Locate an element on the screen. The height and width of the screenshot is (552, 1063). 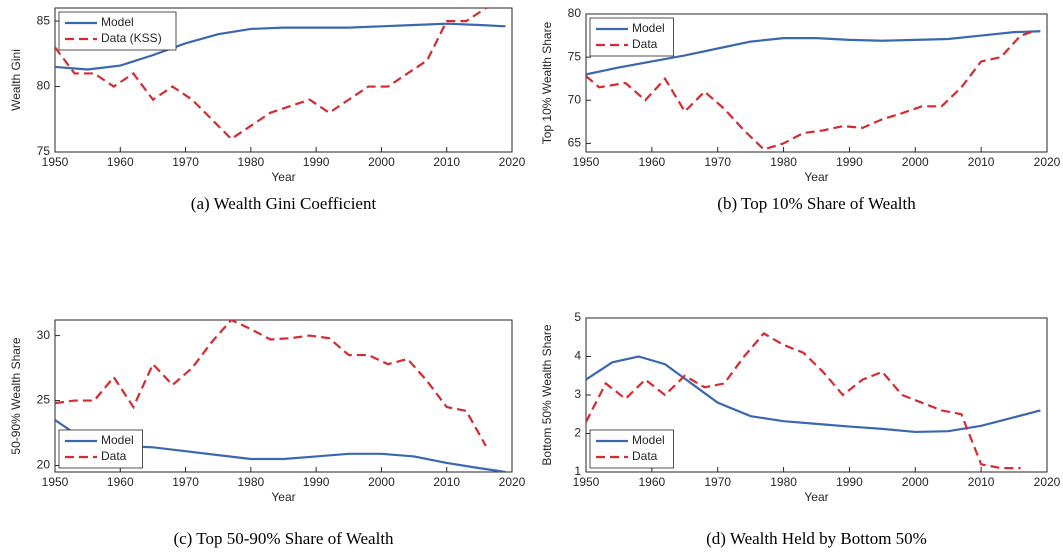
y-tick-label: 1 is located at coordinates (577, 471).